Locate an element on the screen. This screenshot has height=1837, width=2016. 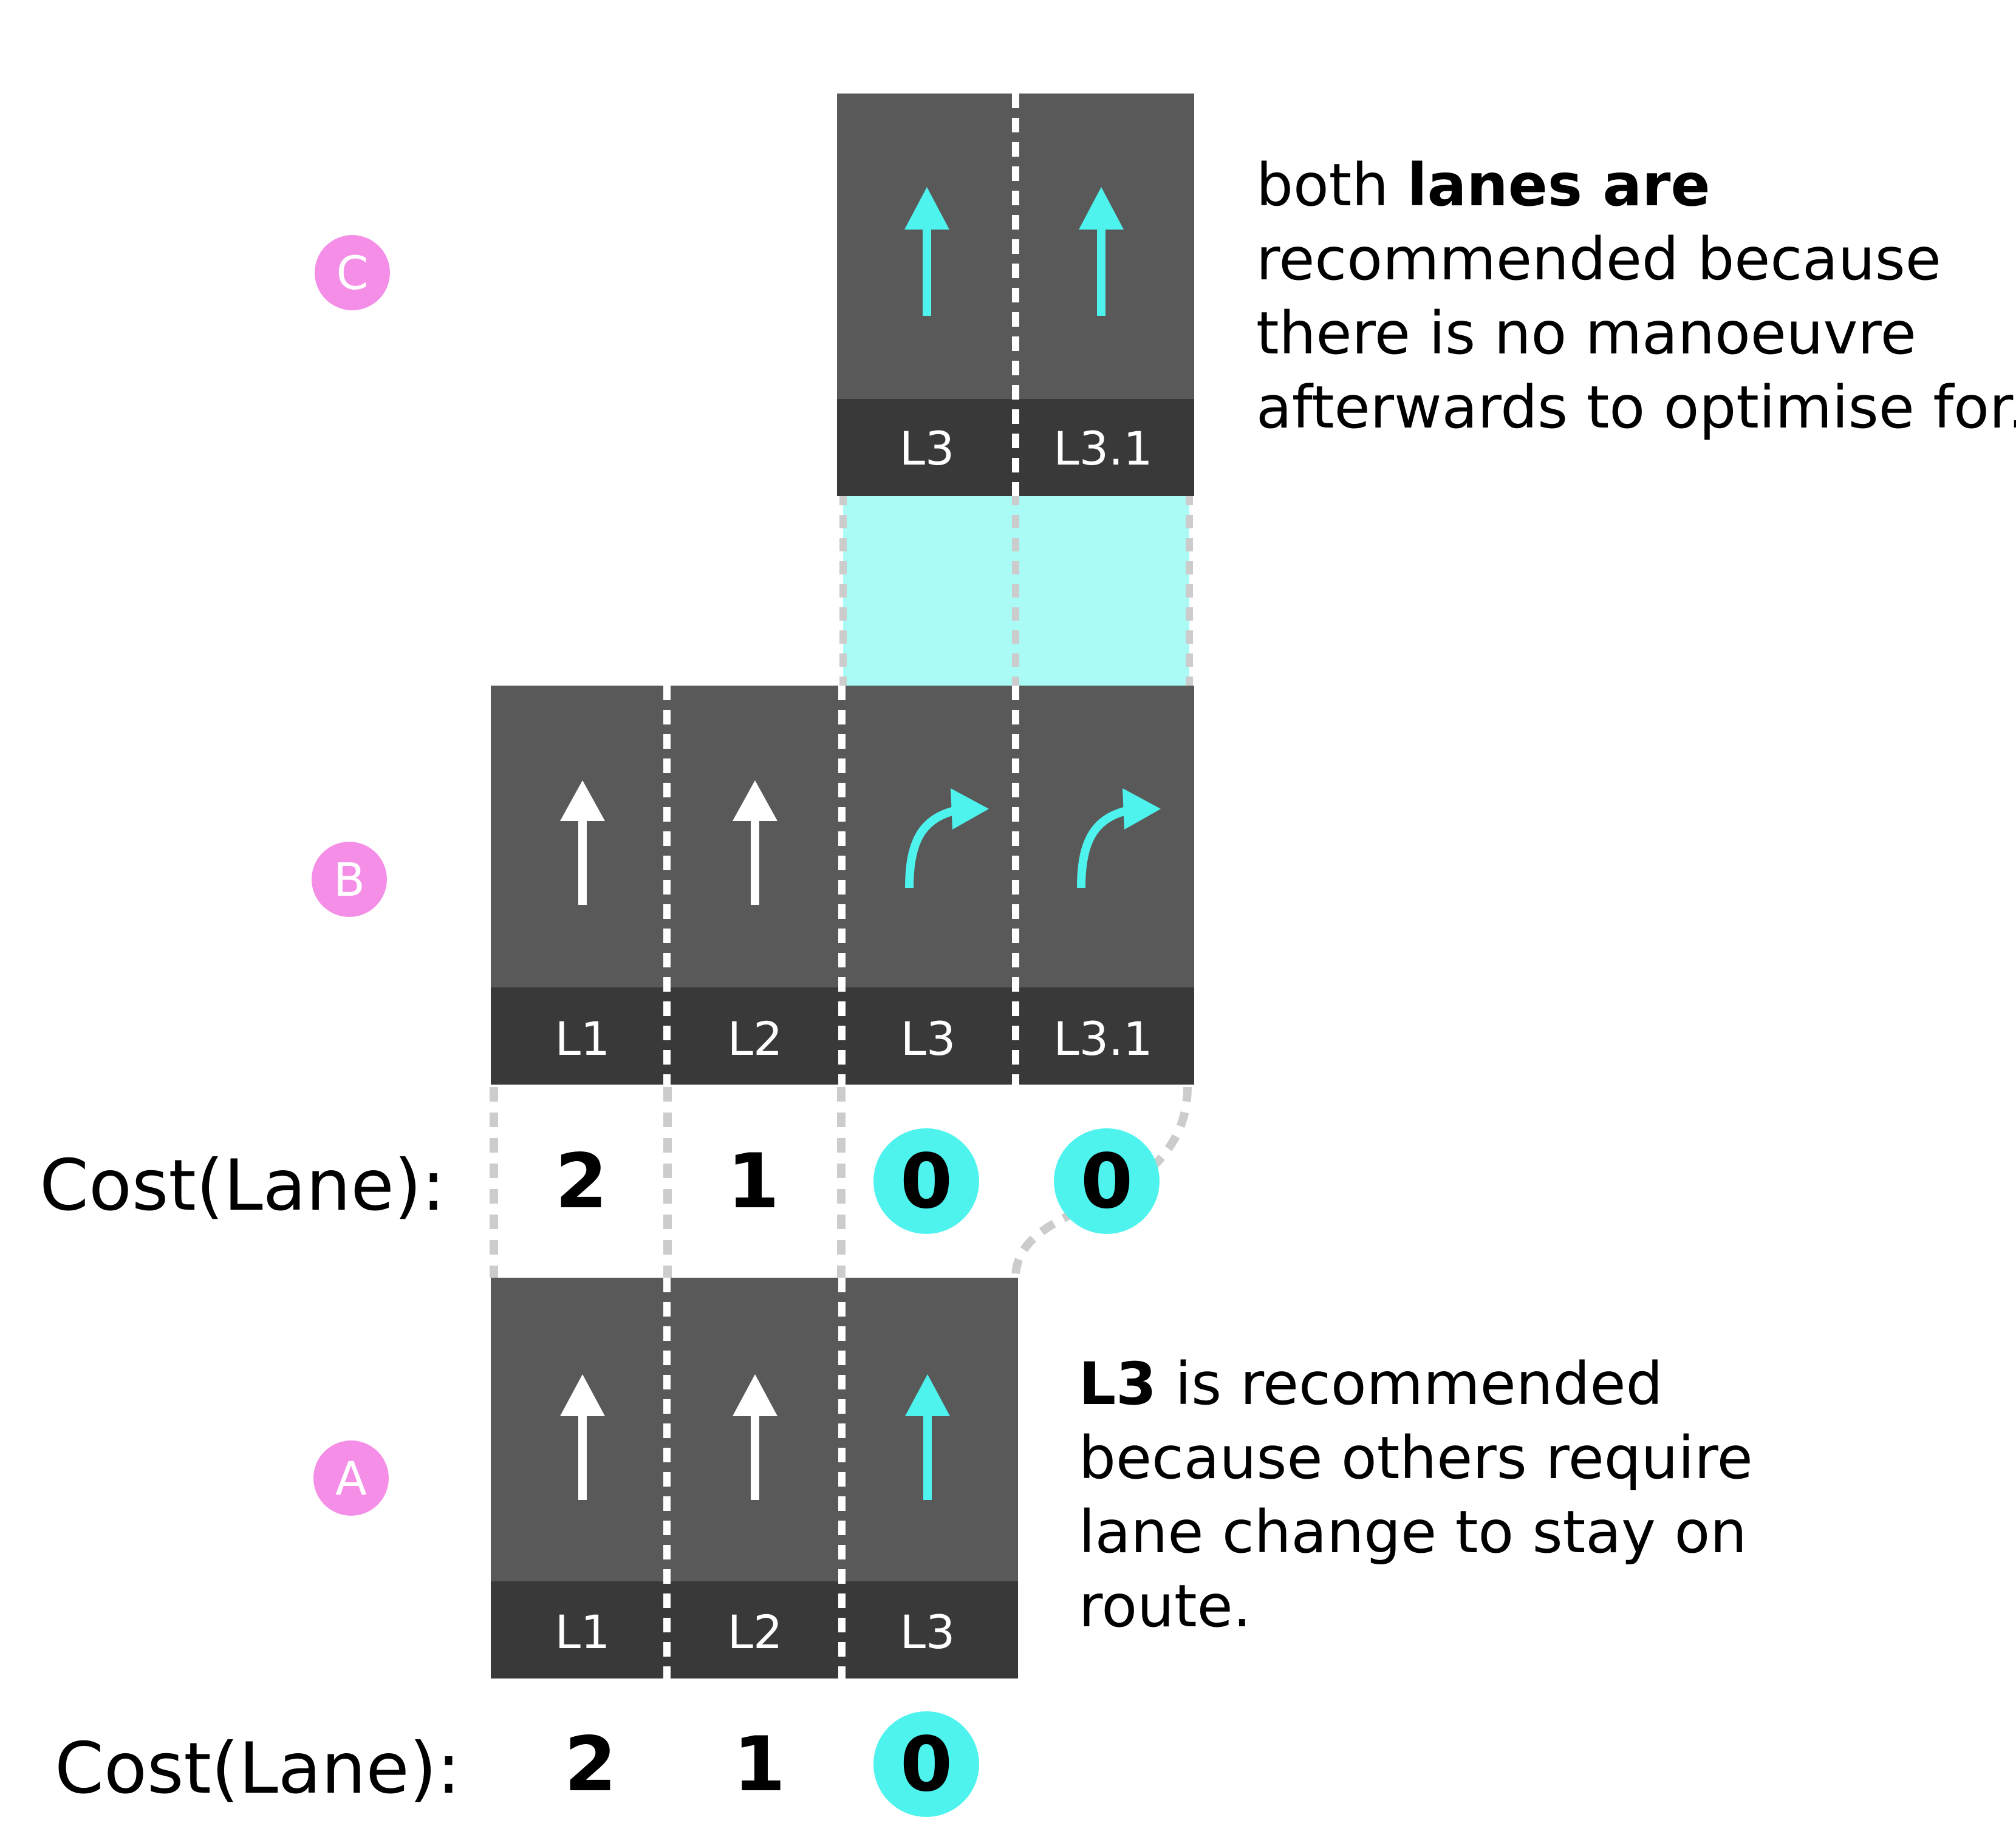
label-bar-a is located at coordinates (754, 1630).